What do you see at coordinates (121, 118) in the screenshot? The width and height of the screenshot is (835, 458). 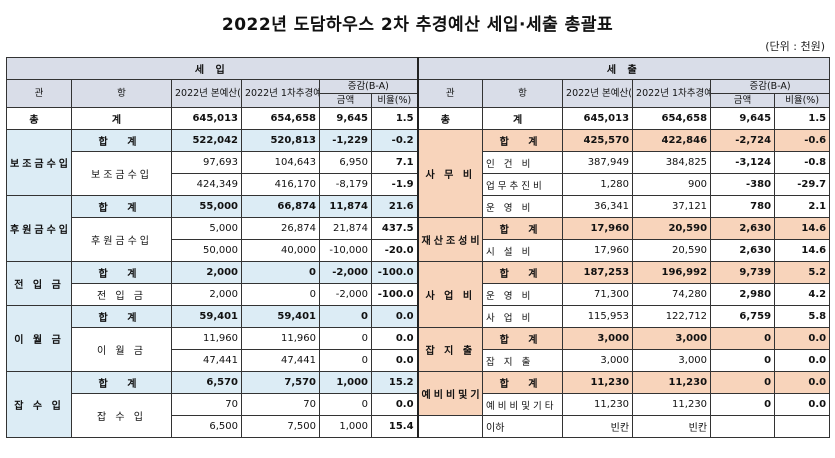 I see `total-hang-label: 계` at bounding box center [121, 118].